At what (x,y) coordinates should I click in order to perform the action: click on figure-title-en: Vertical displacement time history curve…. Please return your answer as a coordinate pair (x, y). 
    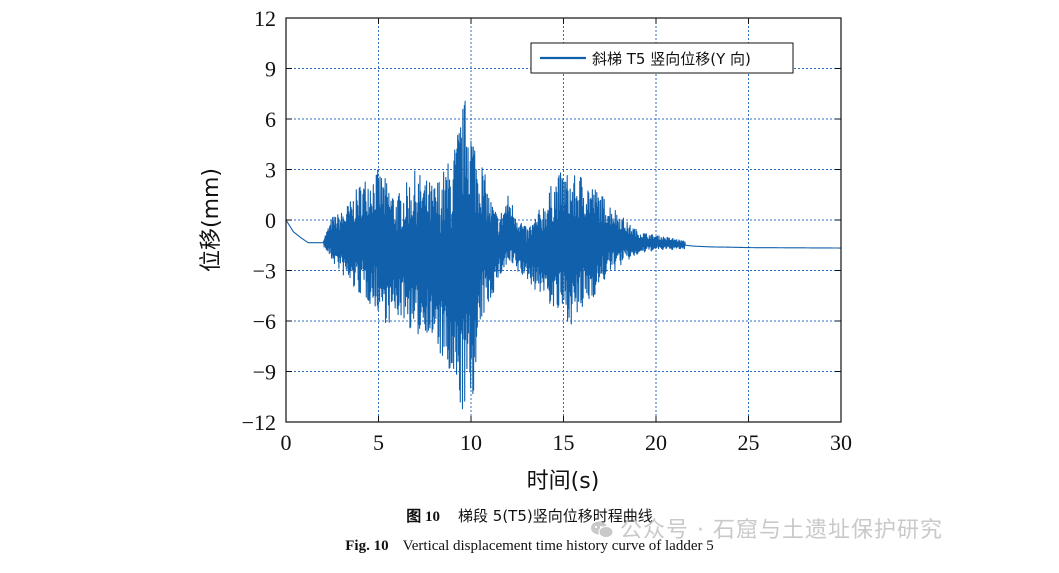
    Looking at the image, I should click on (558, 546).